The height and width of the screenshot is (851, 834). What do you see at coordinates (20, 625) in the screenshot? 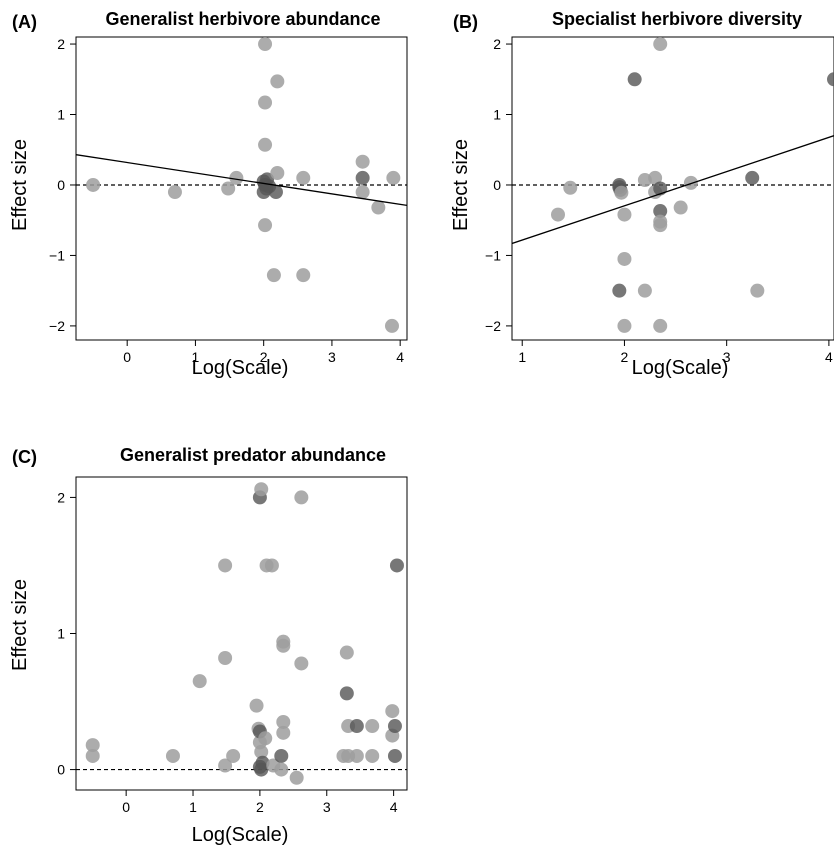
I see `panel-c-ylabel: Effect size` at bounding box center [20, 625].